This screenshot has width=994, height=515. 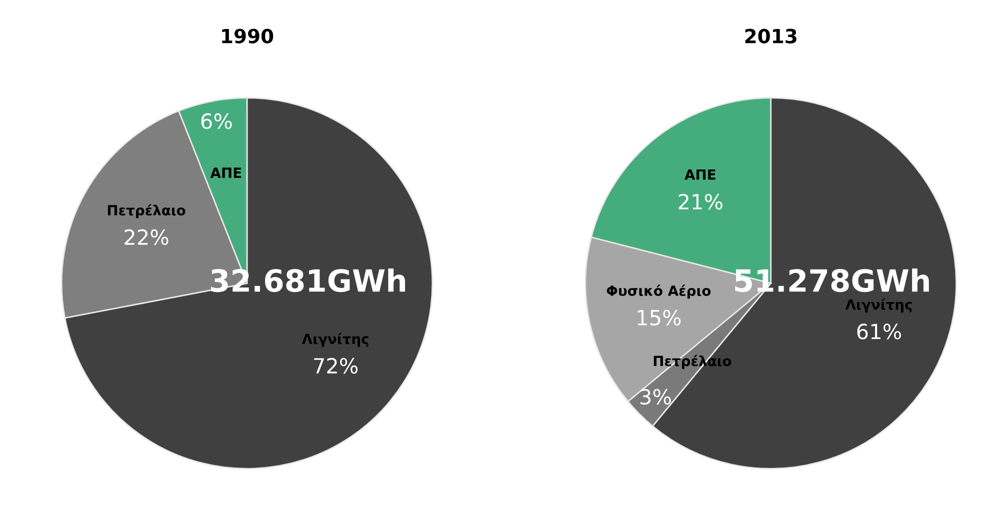 What do you see at coordinates (659, 318) in the screenshot?
I see `data-label: 15%` at bounding box center [659, 318].